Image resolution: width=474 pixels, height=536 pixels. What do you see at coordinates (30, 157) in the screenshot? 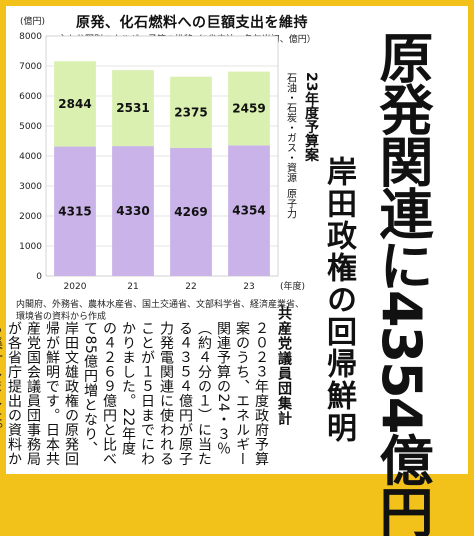
I see `y-tick-label: 4000` at bounding box center [30, 157].